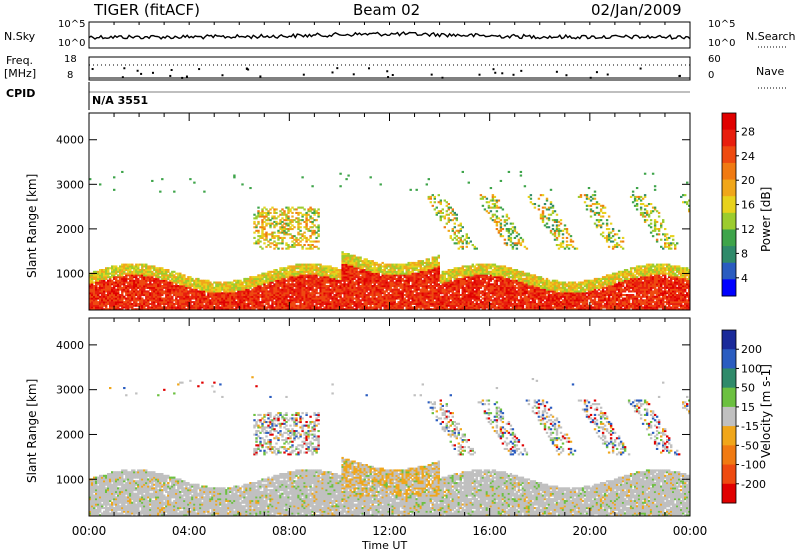 The width and height of the screenshot is (800, 554). What do you see at coordinates (750, 426) in the screenshot?
I see `vel-colorbar-tick-label: -15` at bounding box center [750, 426].